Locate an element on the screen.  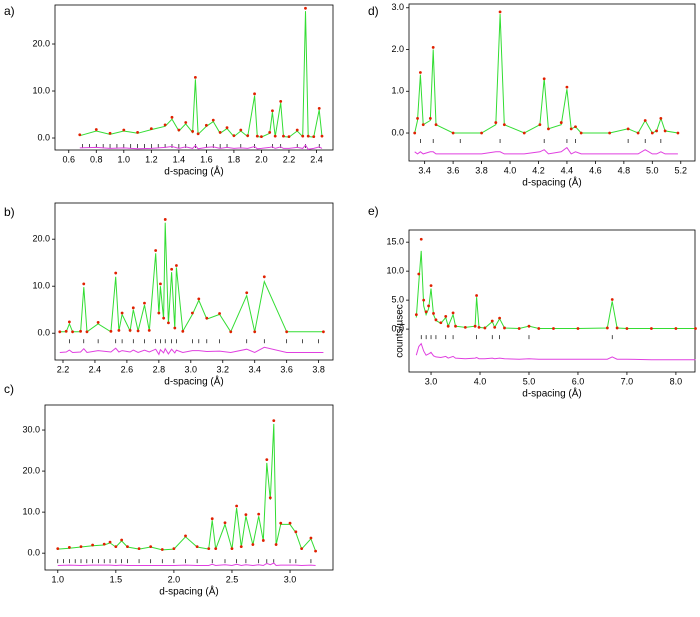
panel-label: d) is located at coordinates (373, 11).